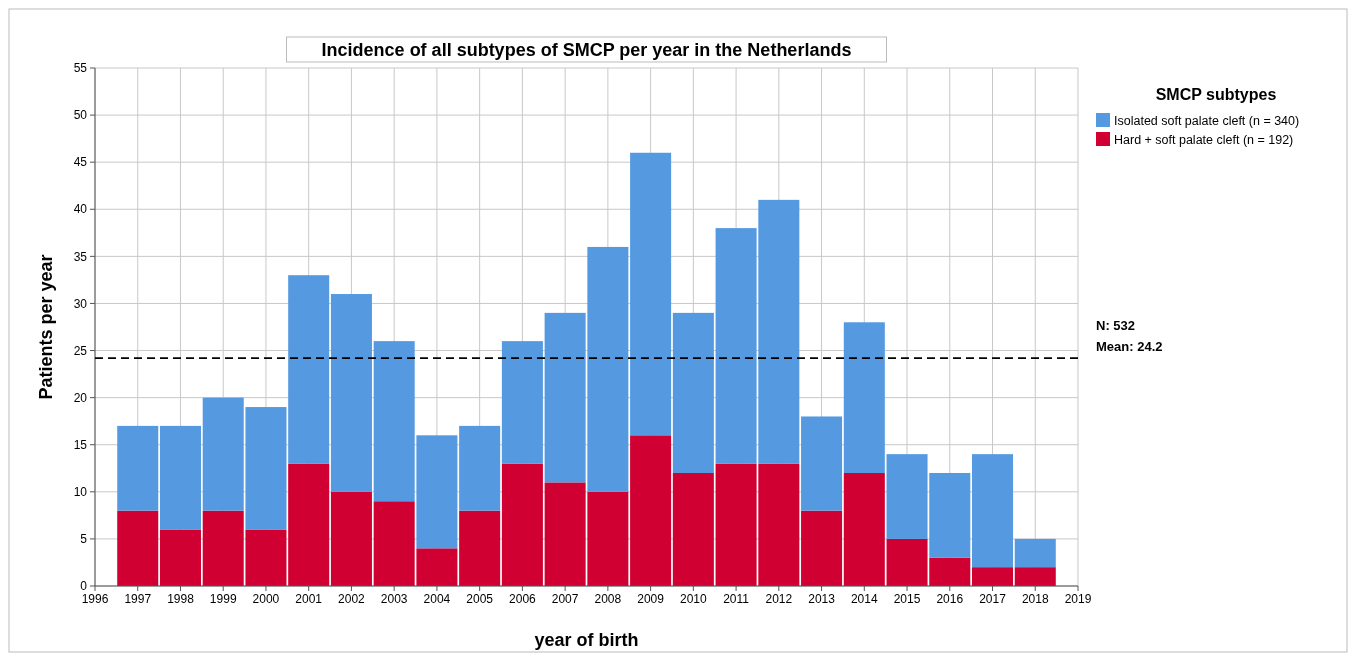 This screenshot has height=653, width=1348. Describe the element at coordinates (46, 327) in the screenshot. I see `y-axis-title: Patients per year` at that location.